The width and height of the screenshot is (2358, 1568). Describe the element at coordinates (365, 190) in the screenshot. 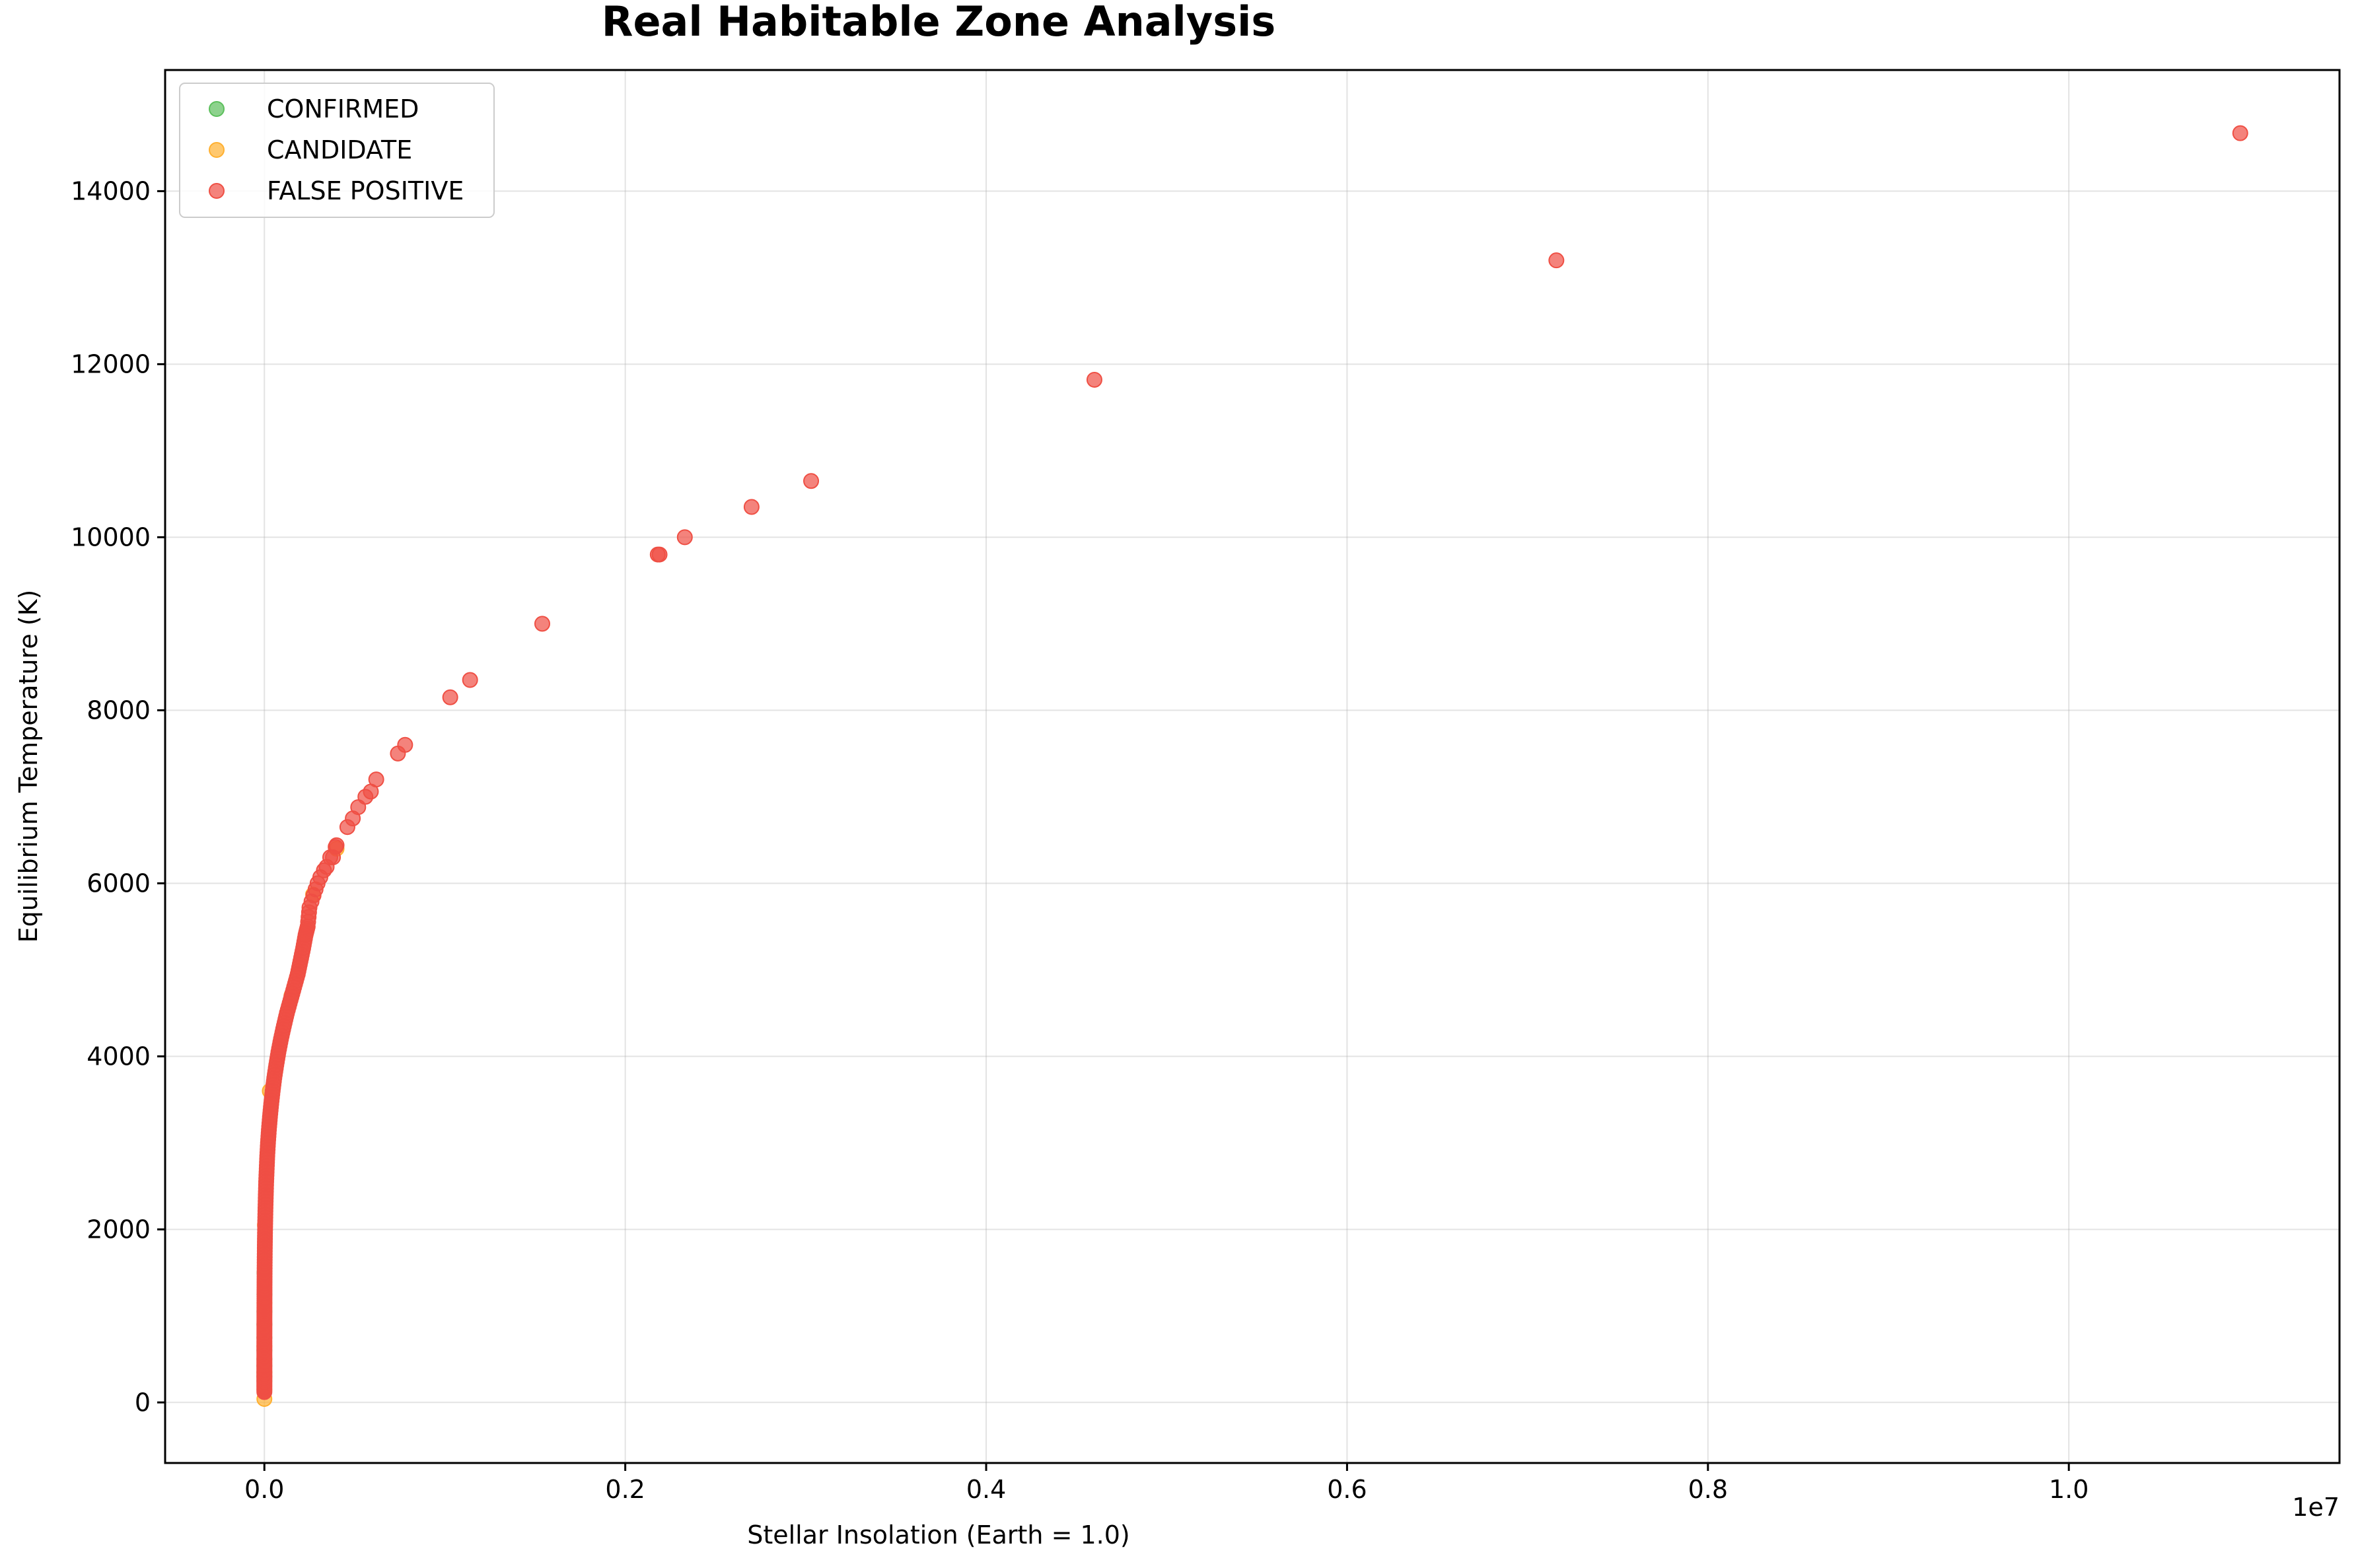

I see `legend-label: FALSE POSITIVE` at that location.